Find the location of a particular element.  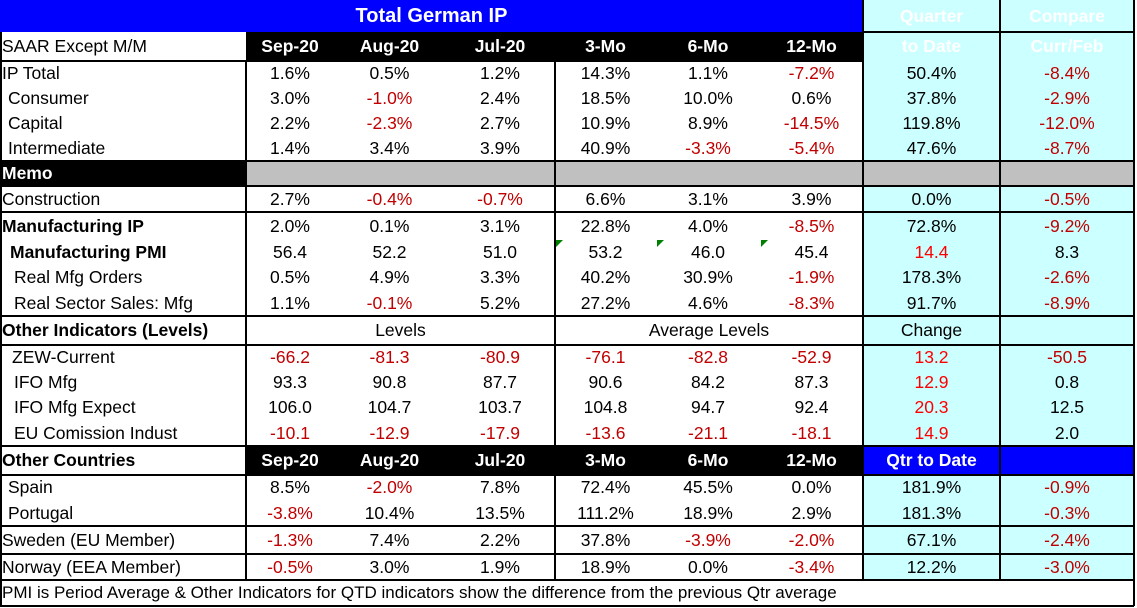

value-cell: 106.0 is located at coordinates (290, 407).